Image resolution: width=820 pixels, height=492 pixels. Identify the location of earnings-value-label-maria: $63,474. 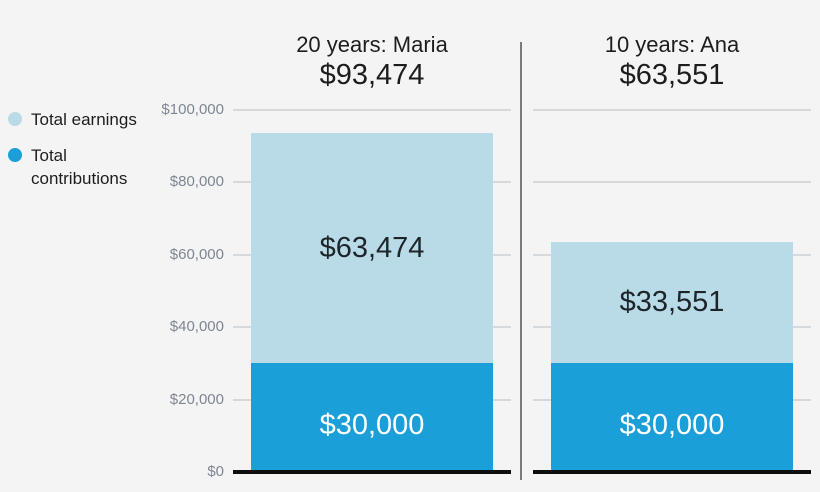
(372, 247).